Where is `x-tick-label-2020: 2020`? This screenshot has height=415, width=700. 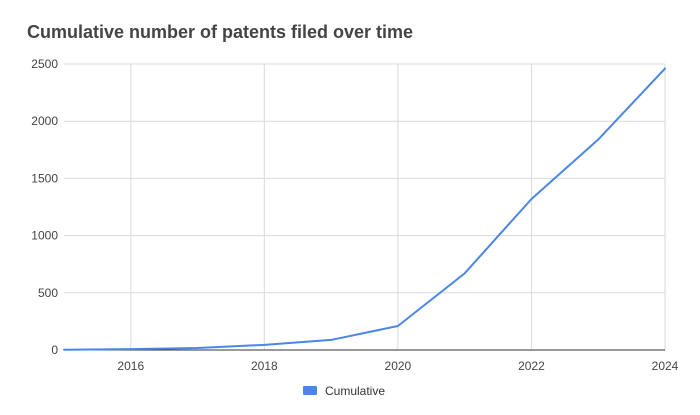 x-tick-label-2020: 2020 is located at coordinates (398, 366).